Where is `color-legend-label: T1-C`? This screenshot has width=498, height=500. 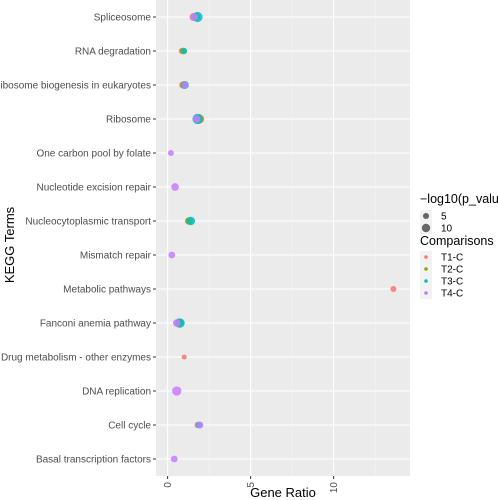
color-legend-label: T1-C is located at coordinates (452, 258).